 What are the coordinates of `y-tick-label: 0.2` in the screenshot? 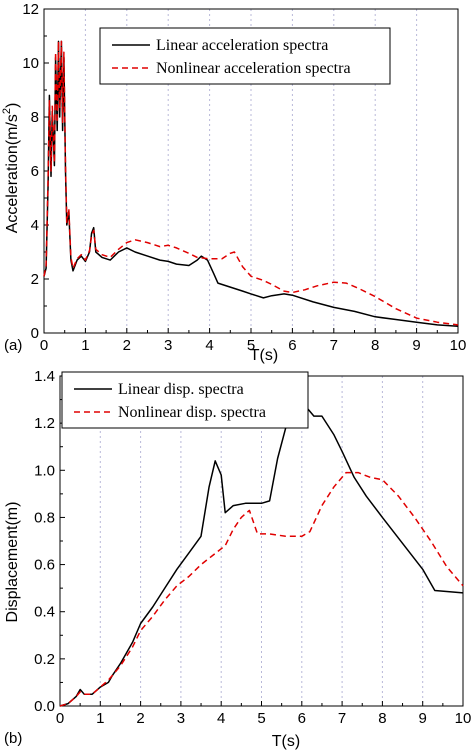 It's located at (44, 659).